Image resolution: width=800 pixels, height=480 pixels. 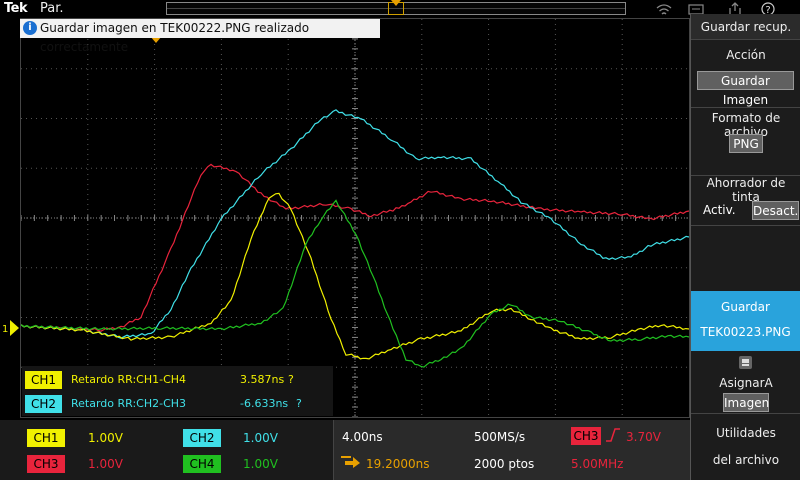 I want to click on measurement-row: CH2 Retardo RR:CH2-CH3 -6.633ns ?, so click(x=177, y=404).